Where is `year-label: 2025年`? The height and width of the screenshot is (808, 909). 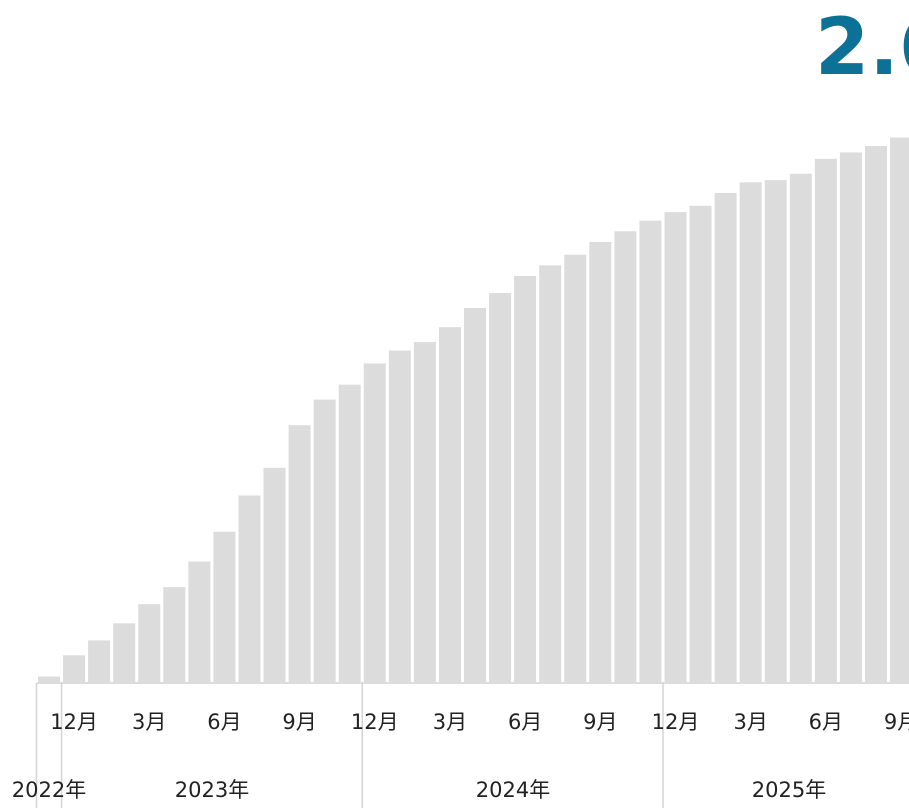
year-label: 2025年 is located at coordinates (789, 790).